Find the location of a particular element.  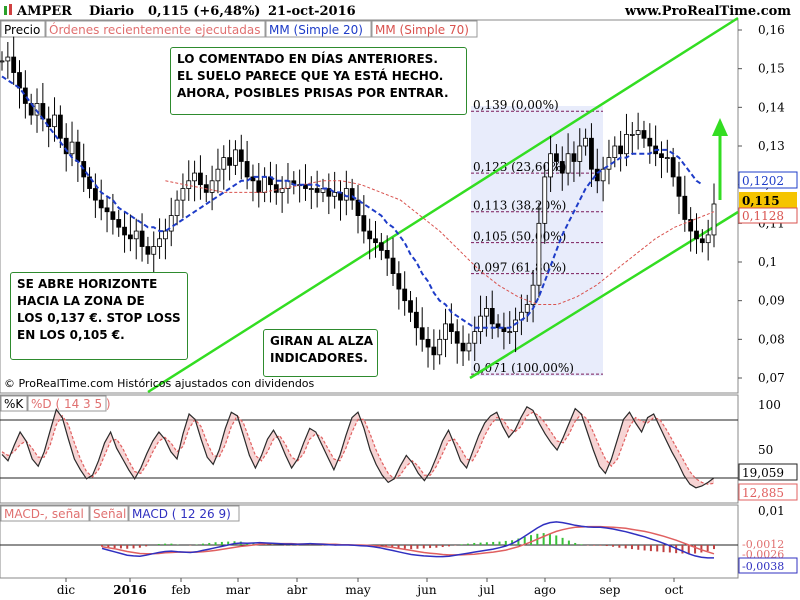

channel-lower-line is located at coordinates (604, 295).